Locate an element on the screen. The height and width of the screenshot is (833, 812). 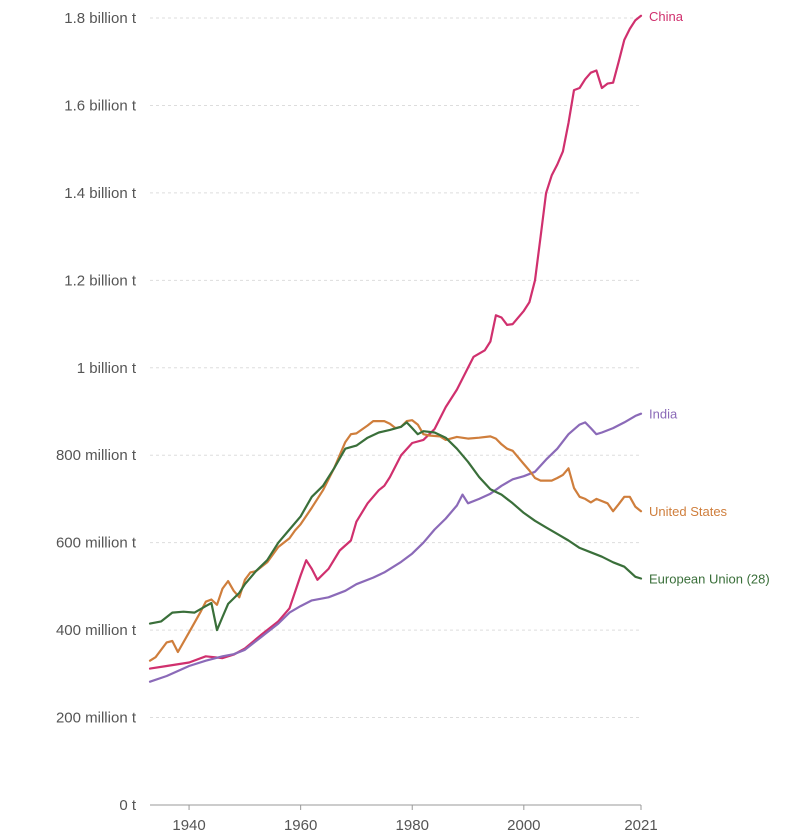
y-tick-label: 200 million t is located at coordinates (96, 718).